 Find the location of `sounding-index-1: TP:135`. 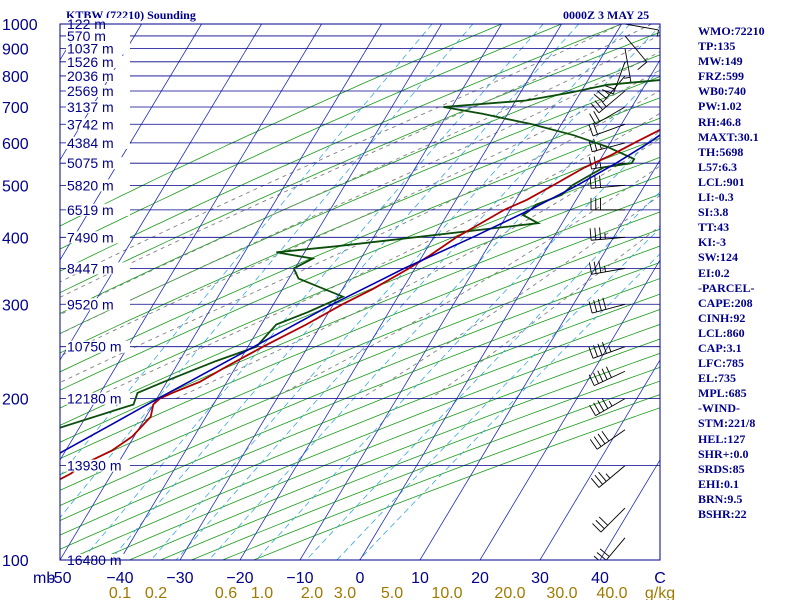

sounding-index-1: TP:135 is located at coordinates (717, 46).